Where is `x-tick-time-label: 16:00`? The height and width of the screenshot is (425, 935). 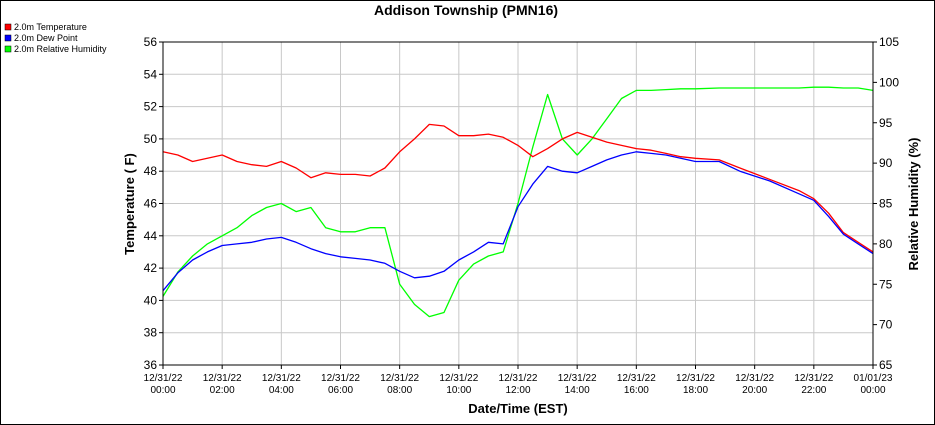
x-tick-time-label: 16:00 is located at coordinates (636, 390).